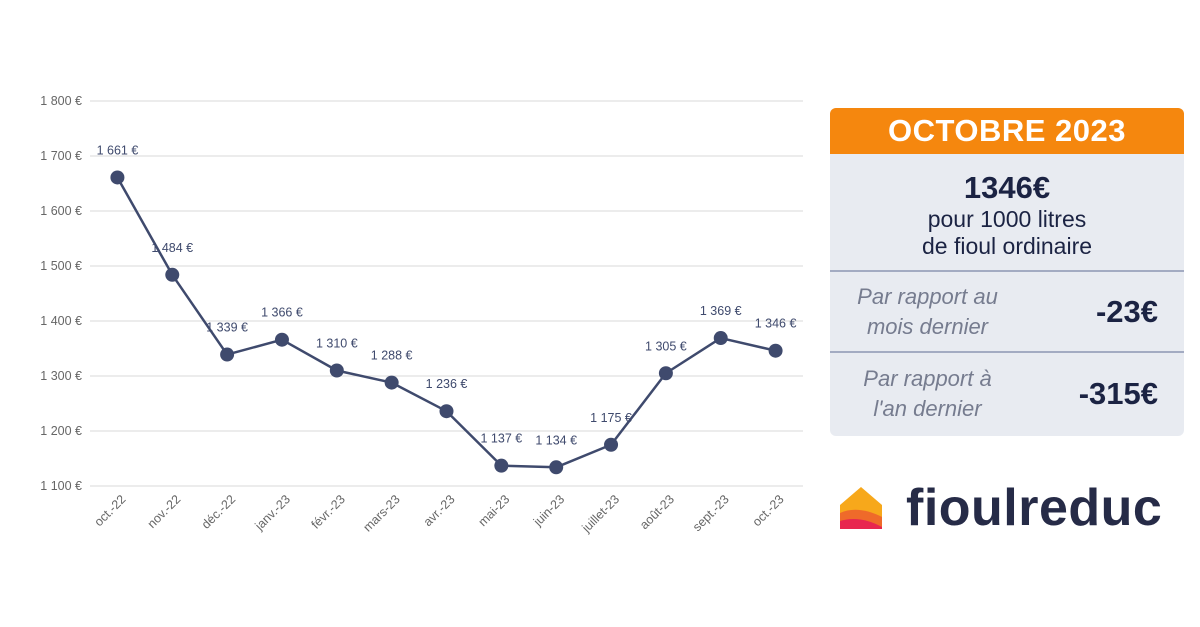  What do you see at coordinates (1007, 187) in the screenshot?
I see `card-price: 1346€` at bounding box center [1007, 187].